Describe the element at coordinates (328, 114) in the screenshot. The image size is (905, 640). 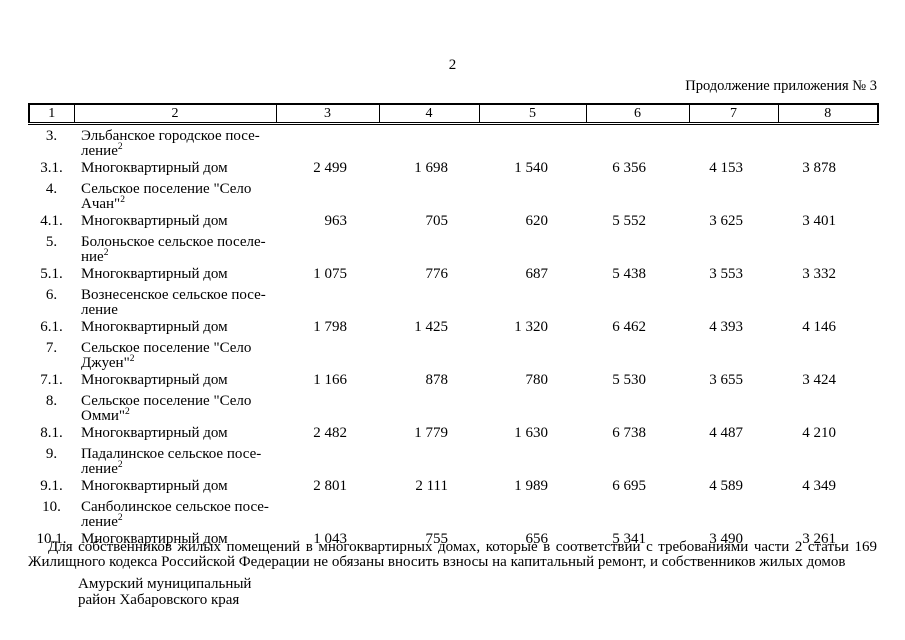
I see `header-cell-3: 3` at that location.